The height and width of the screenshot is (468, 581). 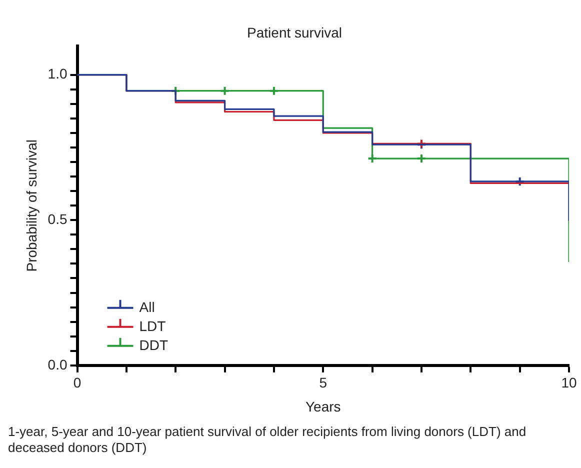 What do you see at coordinates (323, 382) in the screenshot?
I see `x-tick-label: 5` at bounding box center [323, 382].